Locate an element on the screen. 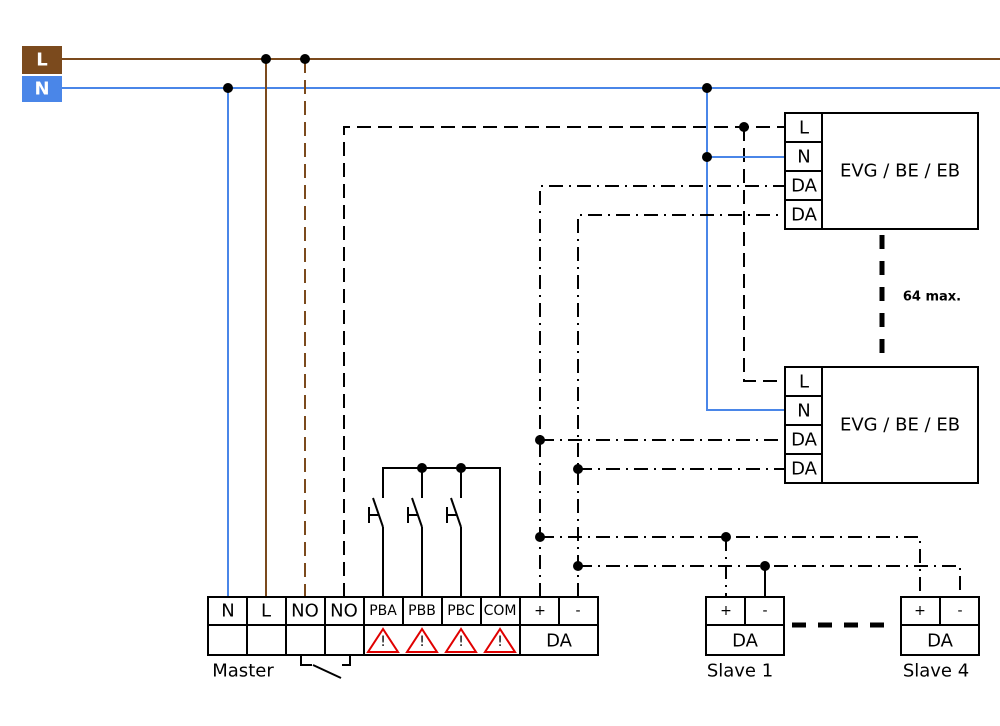 The height and width of the screenshot is (726, 1000). da-plus-slaves is located at coordinates (730, 566).